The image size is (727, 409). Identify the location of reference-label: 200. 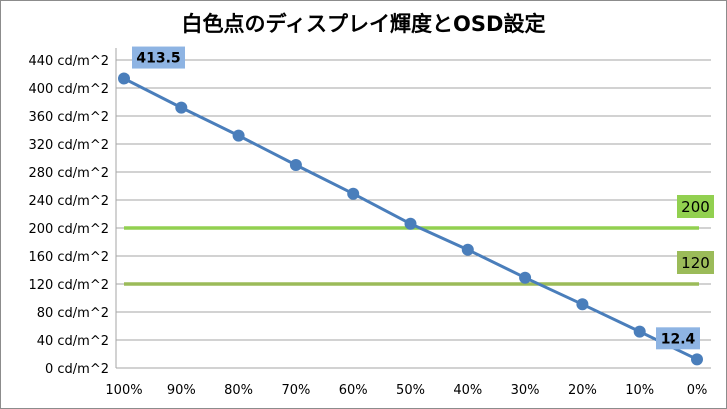
(695, 207).